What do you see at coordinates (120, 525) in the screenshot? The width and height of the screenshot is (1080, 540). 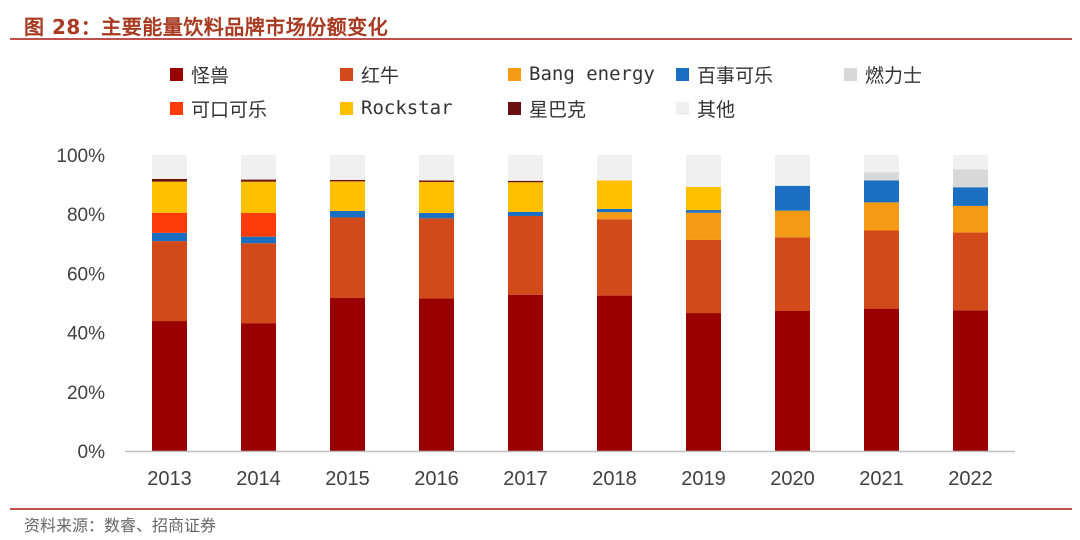 I see `source-note: 资料来源：数睿、招商证券` at bounding box center [120, 525].